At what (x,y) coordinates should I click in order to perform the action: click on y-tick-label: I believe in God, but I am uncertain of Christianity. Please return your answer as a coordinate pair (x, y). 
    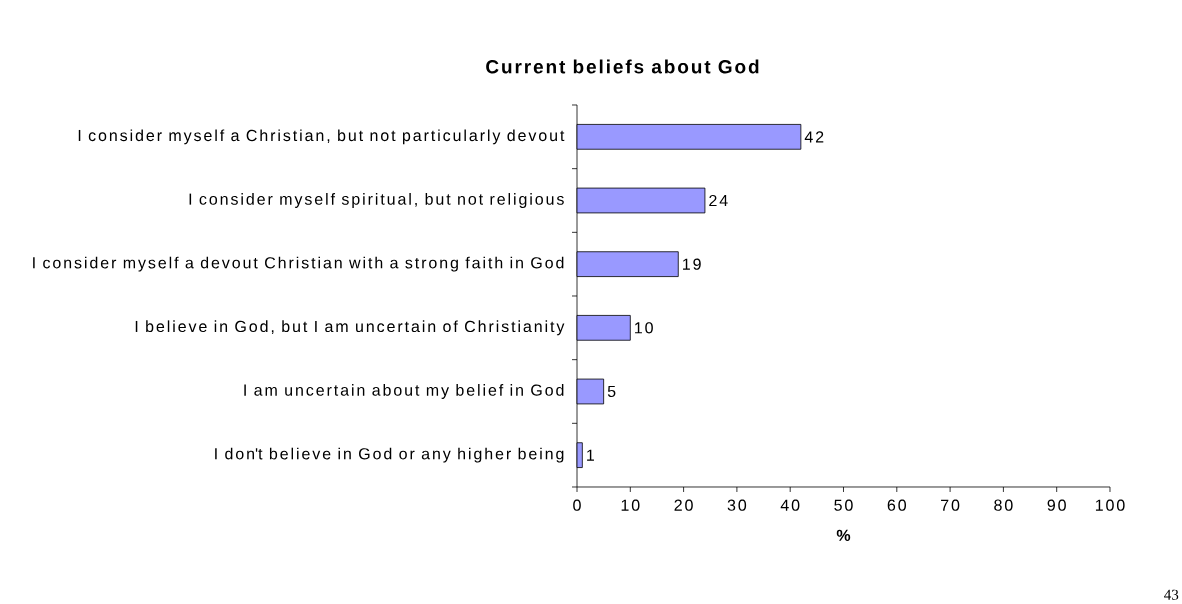
    Looking at the image, I should click on (350, 328).